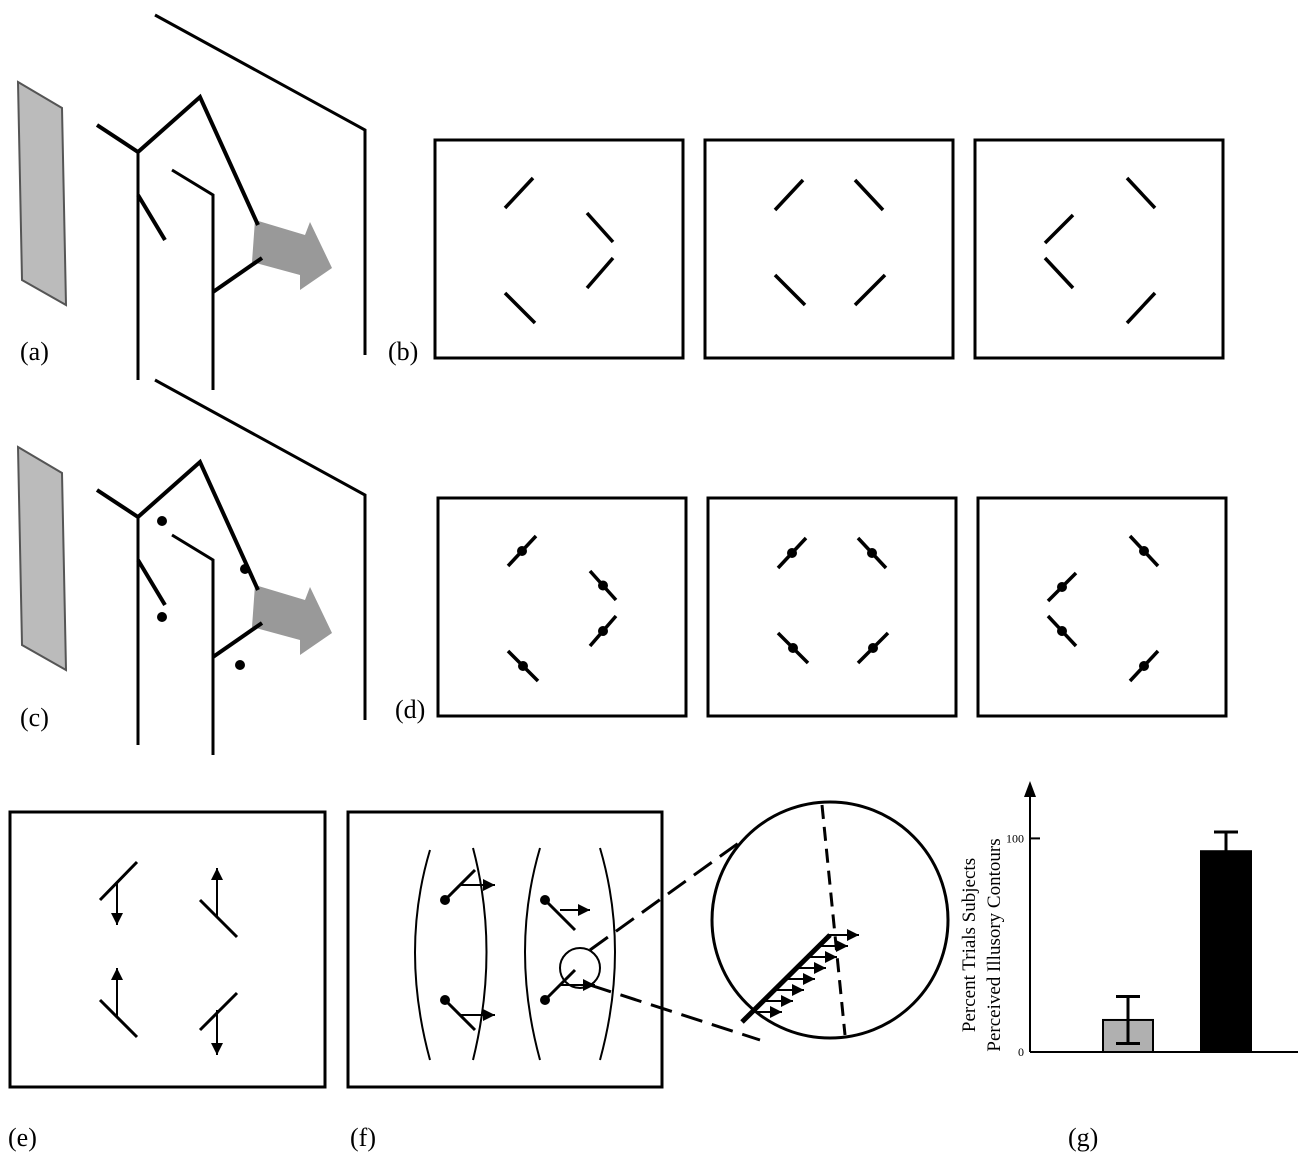 Image resolution: width=1298 pixels, height=1152 pixels. I want to click on panel-label: (b), so click(403, 351).